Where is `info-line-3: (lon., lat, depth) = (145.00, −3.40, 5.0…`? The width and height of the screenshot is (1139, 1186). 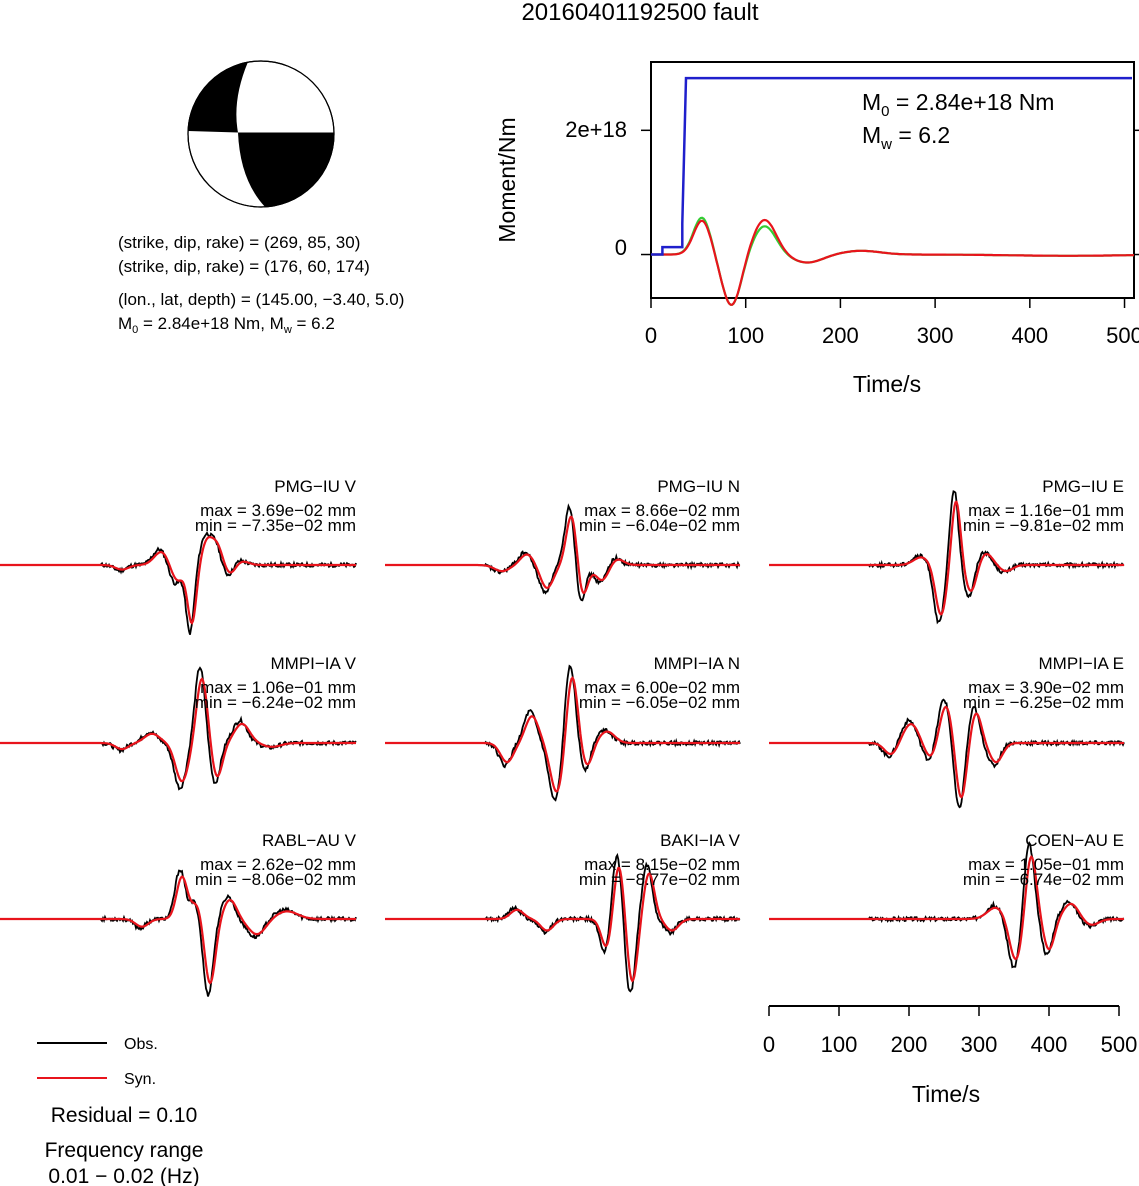
info-line-3: (lon., lat, depth) = (145.00, −3.40, 5.0… is located at coordinates (261, 299).